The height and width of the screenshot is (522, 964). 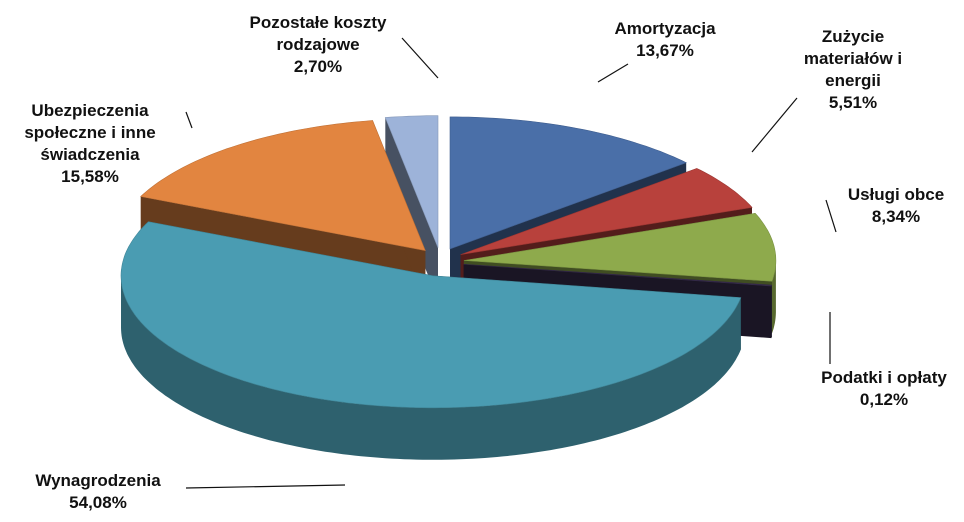 I want to click on slice-label: Pozostałe koszty rodzajowe 2,70%, so click(x=318, y=45).